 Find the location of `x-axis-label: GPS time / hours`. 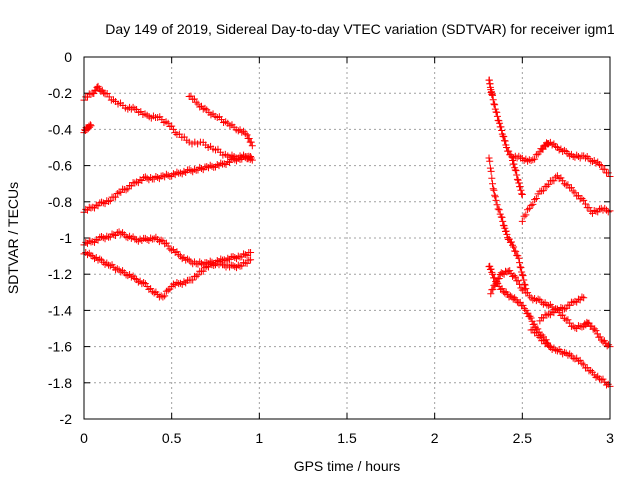

x-axis-label: GPS time / hours is located at coordinates (347, 466).